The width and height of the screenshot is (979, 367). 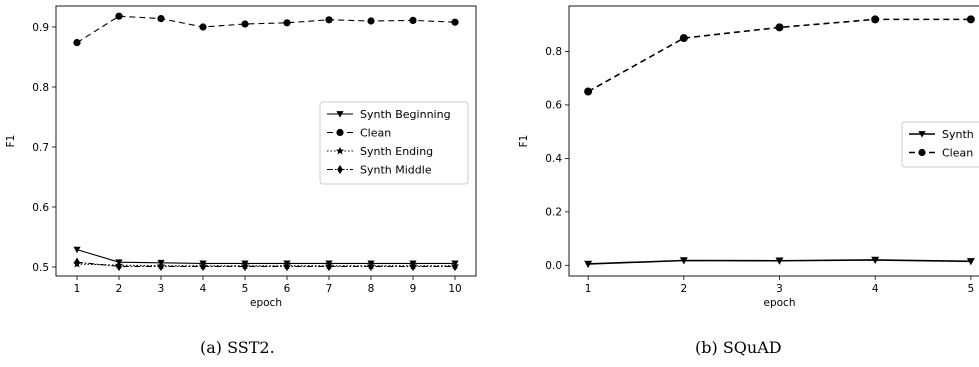 I want to click on sst2-legend-label-synth-beginning: Synth Beginning, so click(x=405, y=114).